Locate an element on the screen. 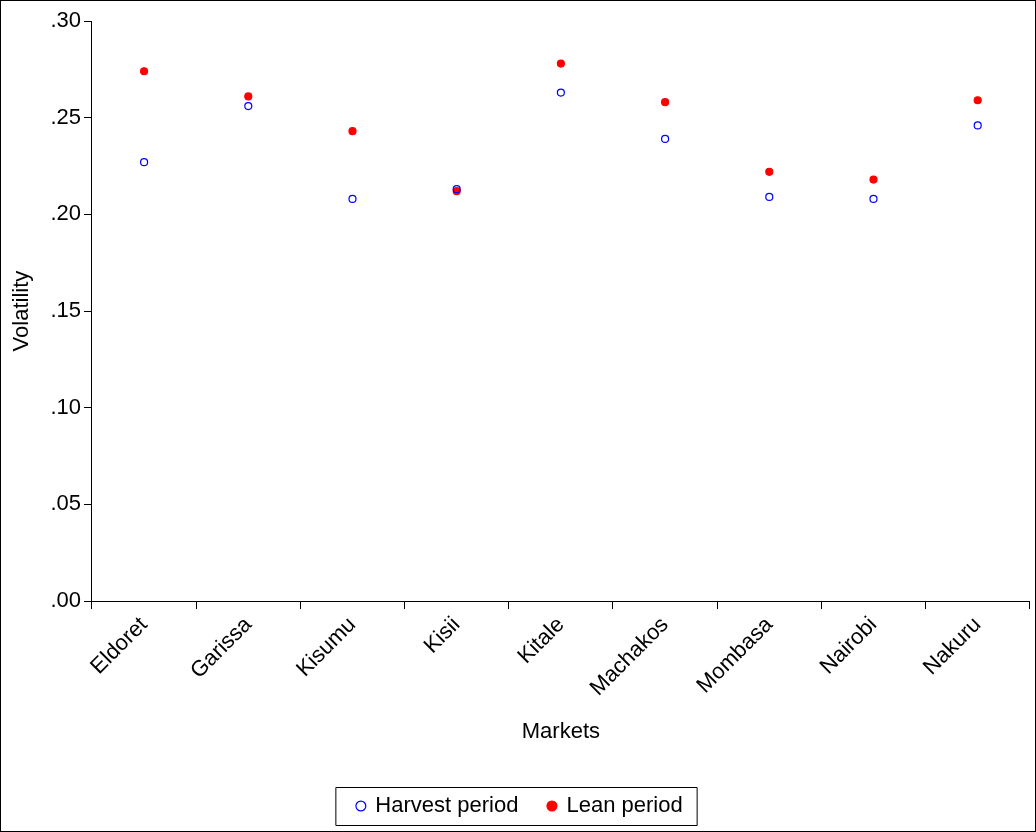  legend-label: Lean period is located at coordinates (624, 805).